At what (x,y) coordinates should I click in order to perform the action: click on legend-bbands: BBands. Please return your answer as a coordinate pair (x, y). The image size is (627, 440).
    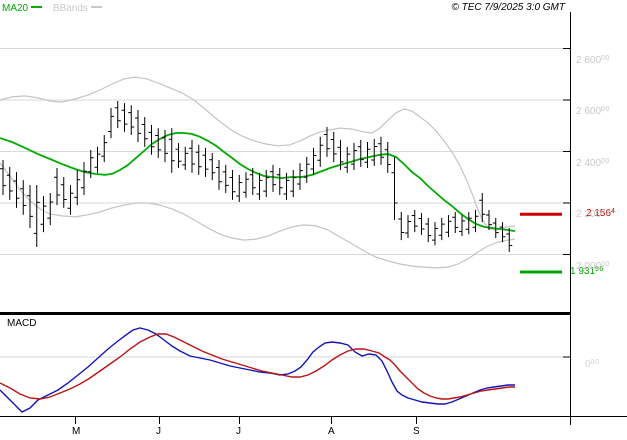
    Looking at the image, I should click on (77, 8).